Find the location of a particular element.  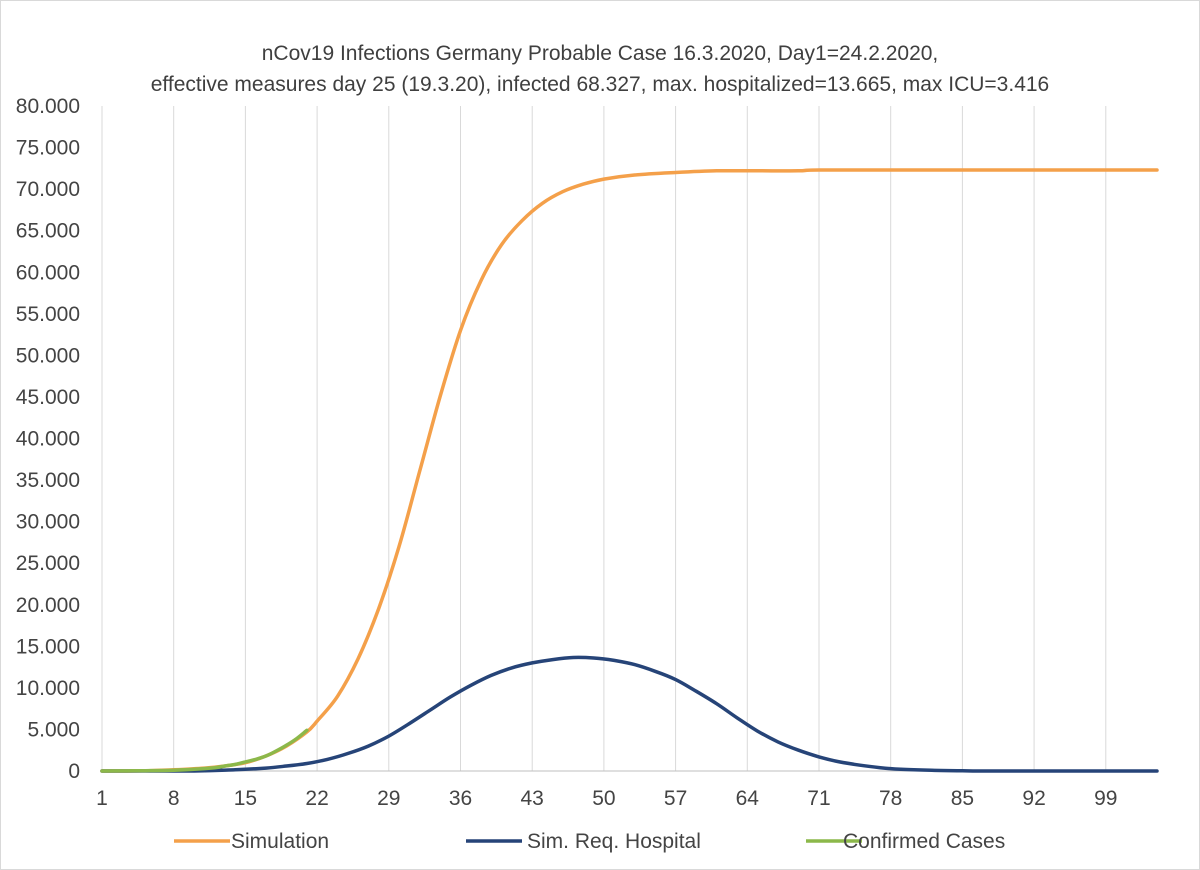

y-tick-label: 50.000 is located at coordinates (48, 355).